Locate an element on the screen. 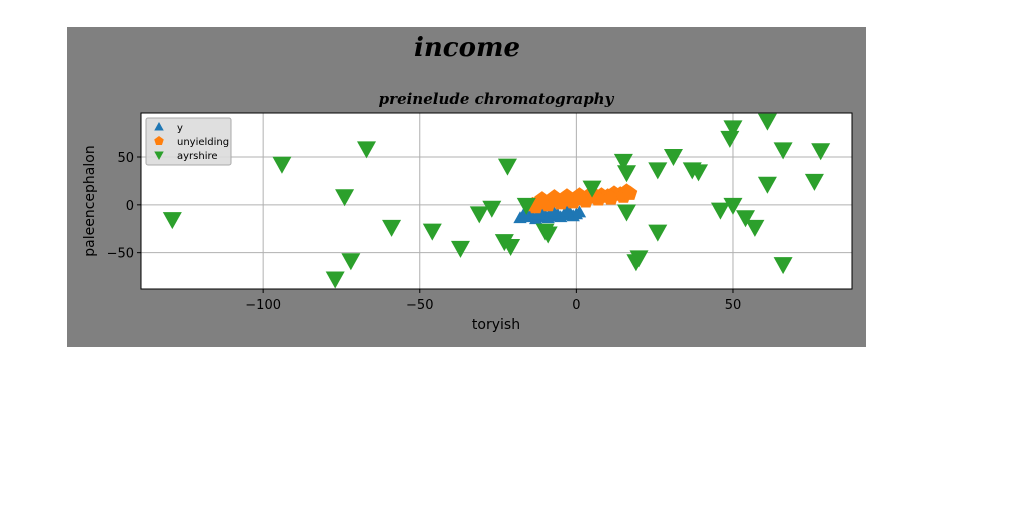 The height and width of the screenshot is (512, 1024). series-y is located at coordinates (550, 214).